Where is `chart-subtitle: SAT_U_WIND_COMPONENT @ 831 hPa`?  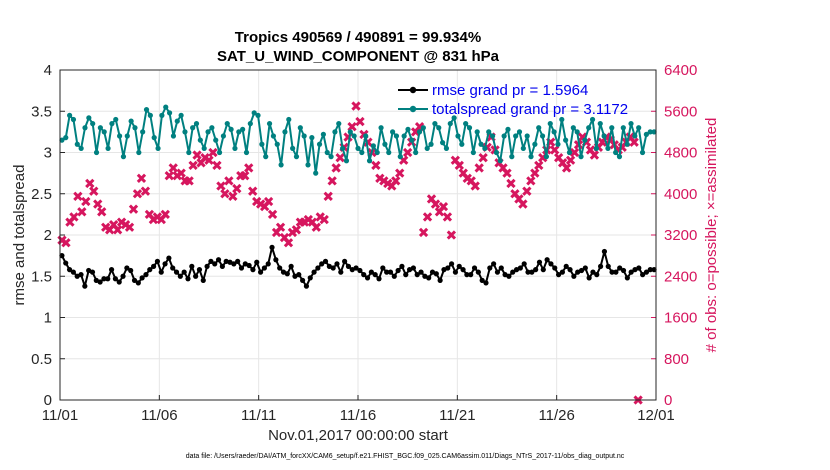
chart-subtitle: SAT_U_WIND_COMPONENT @ 831 hPa is located at coordinates (358, 56).